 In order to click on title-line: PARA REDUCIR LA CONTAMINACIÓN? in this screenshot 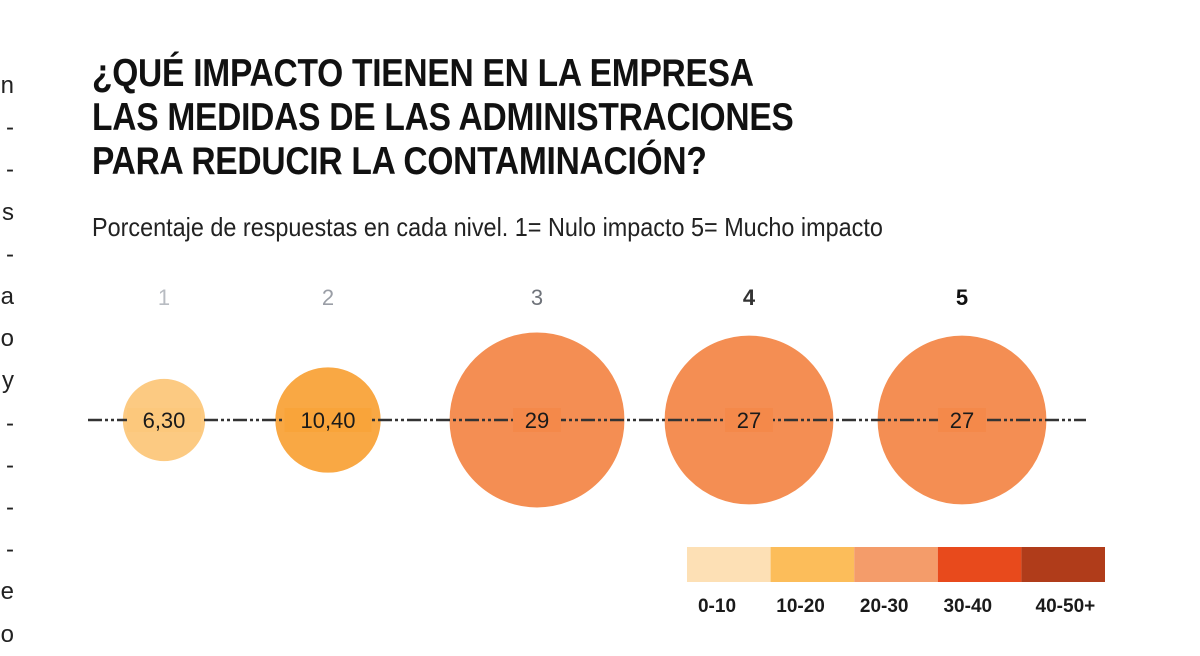, I will do `click(399, 161)`.